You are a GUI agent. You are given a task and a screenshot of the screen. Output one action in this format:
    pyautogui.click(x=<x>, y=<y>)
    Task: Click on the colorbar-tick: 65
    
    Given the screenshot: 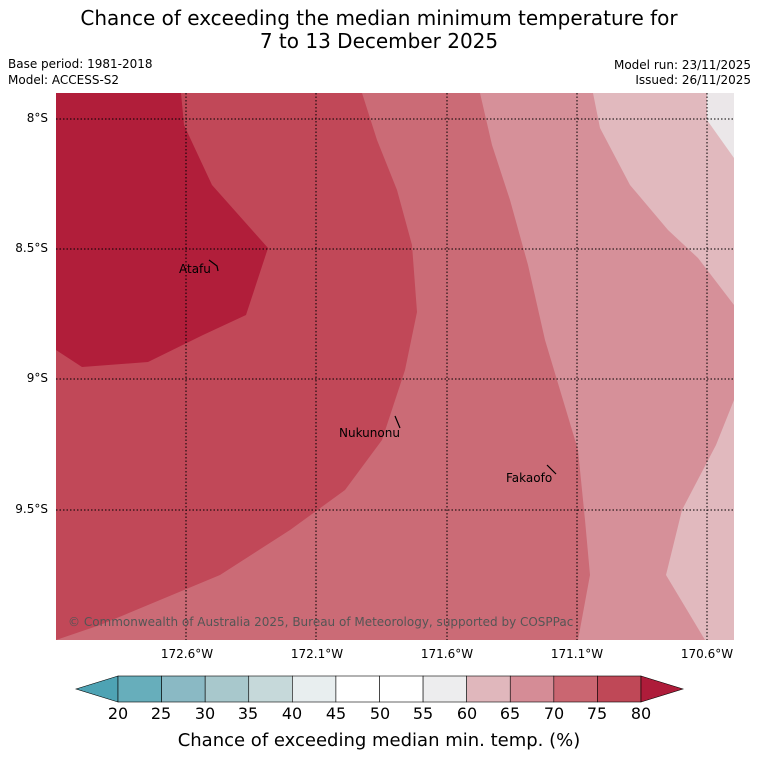 What is the action you would take?
    pyautogui.click(x=510, y=713)
    